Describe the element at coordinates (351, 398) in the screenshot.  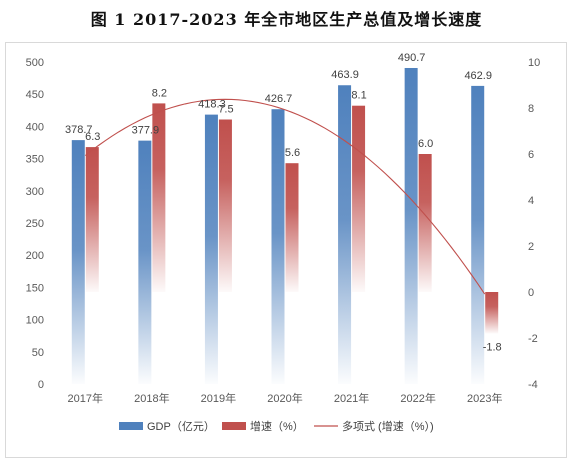
I see `x-tick-label: 2021年` at that location.